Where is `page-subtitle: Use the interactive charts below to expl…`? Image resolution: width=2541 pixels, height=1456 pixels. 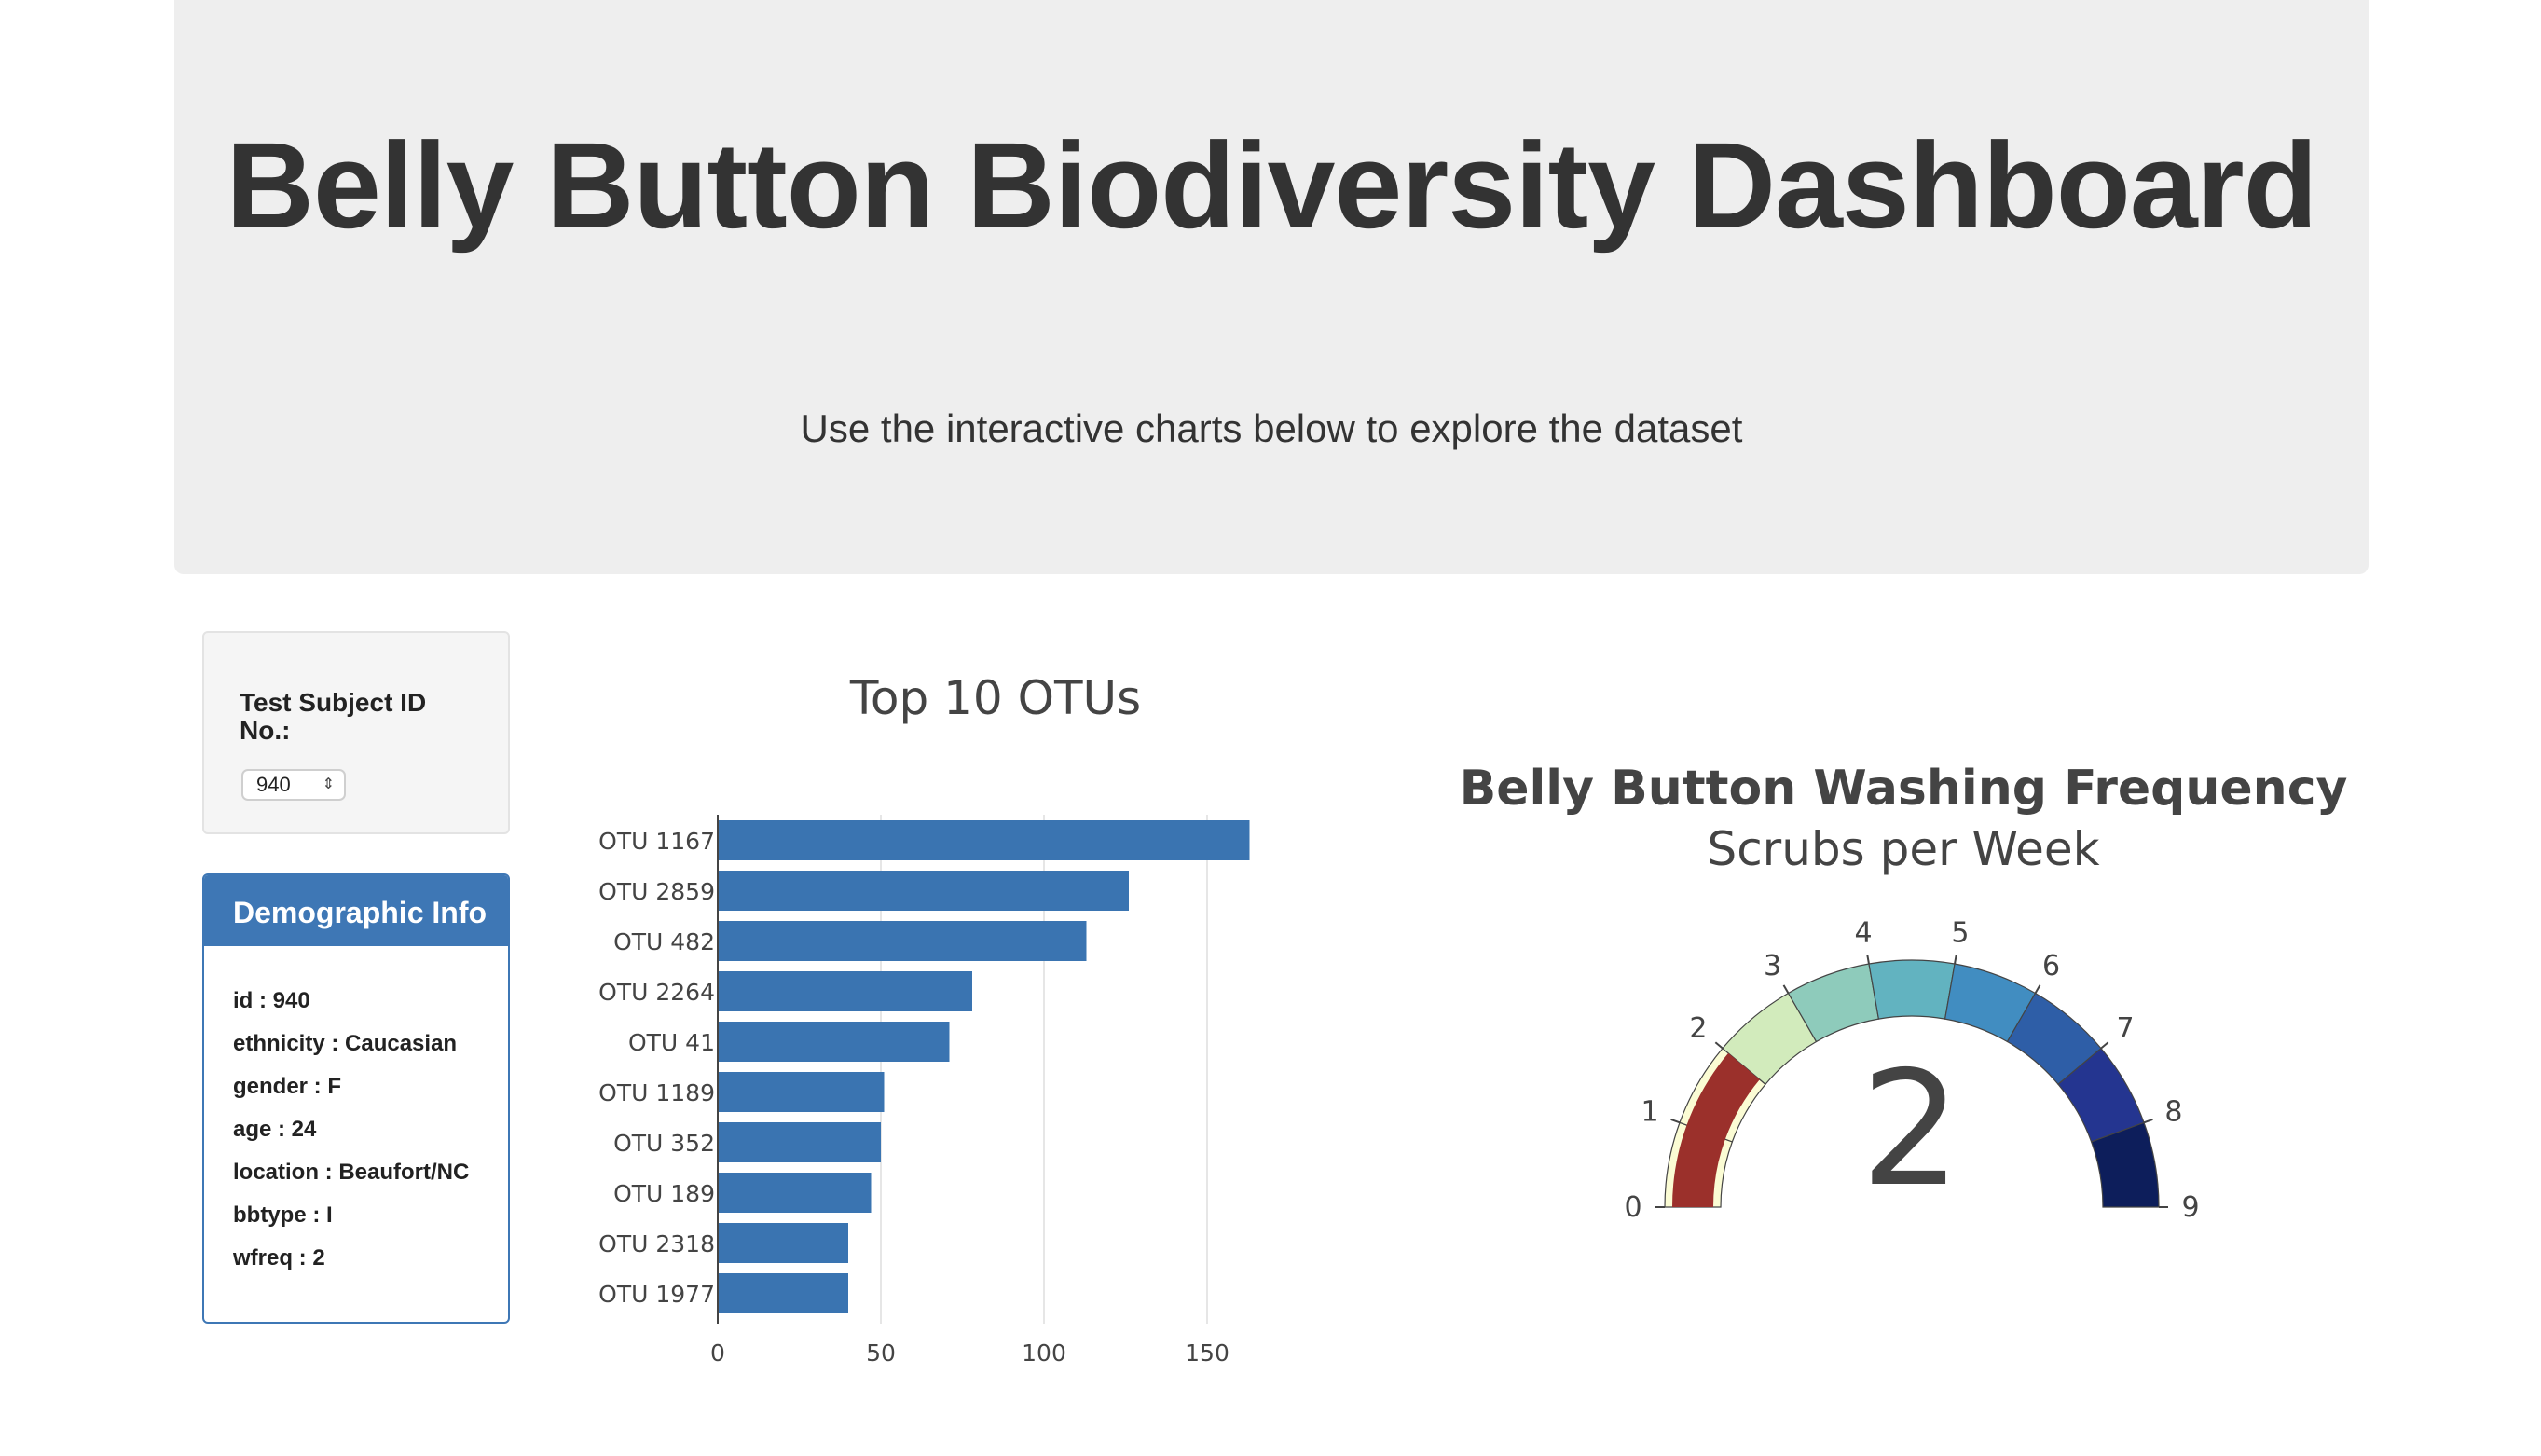
page-subtitle: Use the interactive charts below to expl… is located at coordinates (1271, 428).